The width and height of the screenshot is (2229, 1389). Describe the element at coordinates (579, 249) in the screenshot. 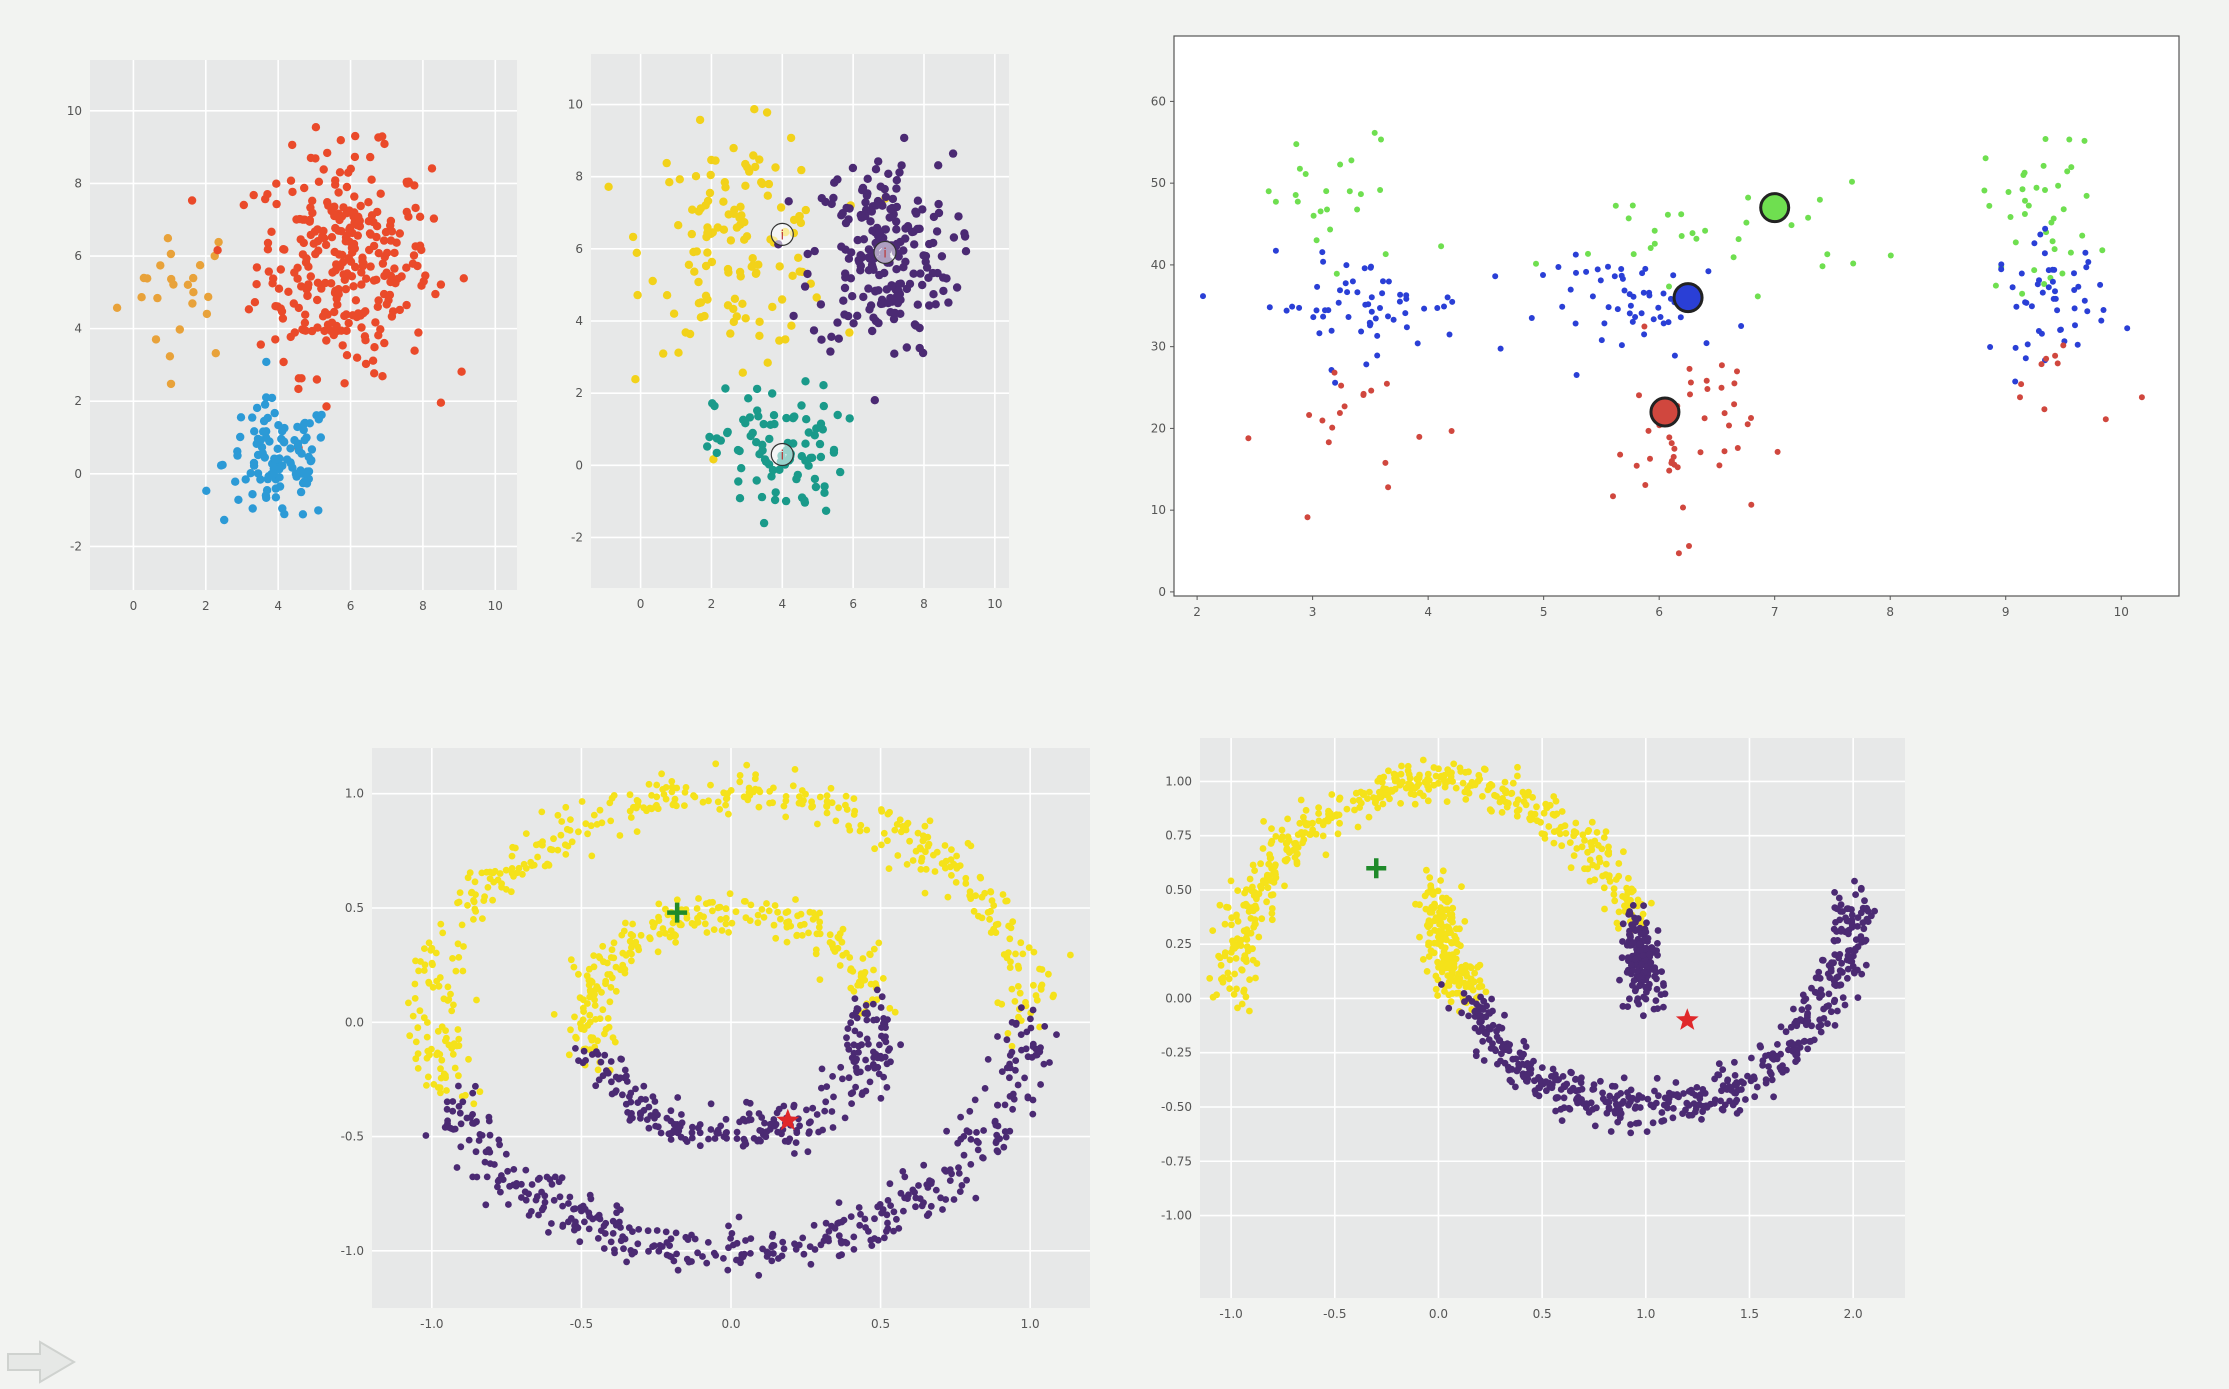

I see `y-tick-label: 6` at that location.